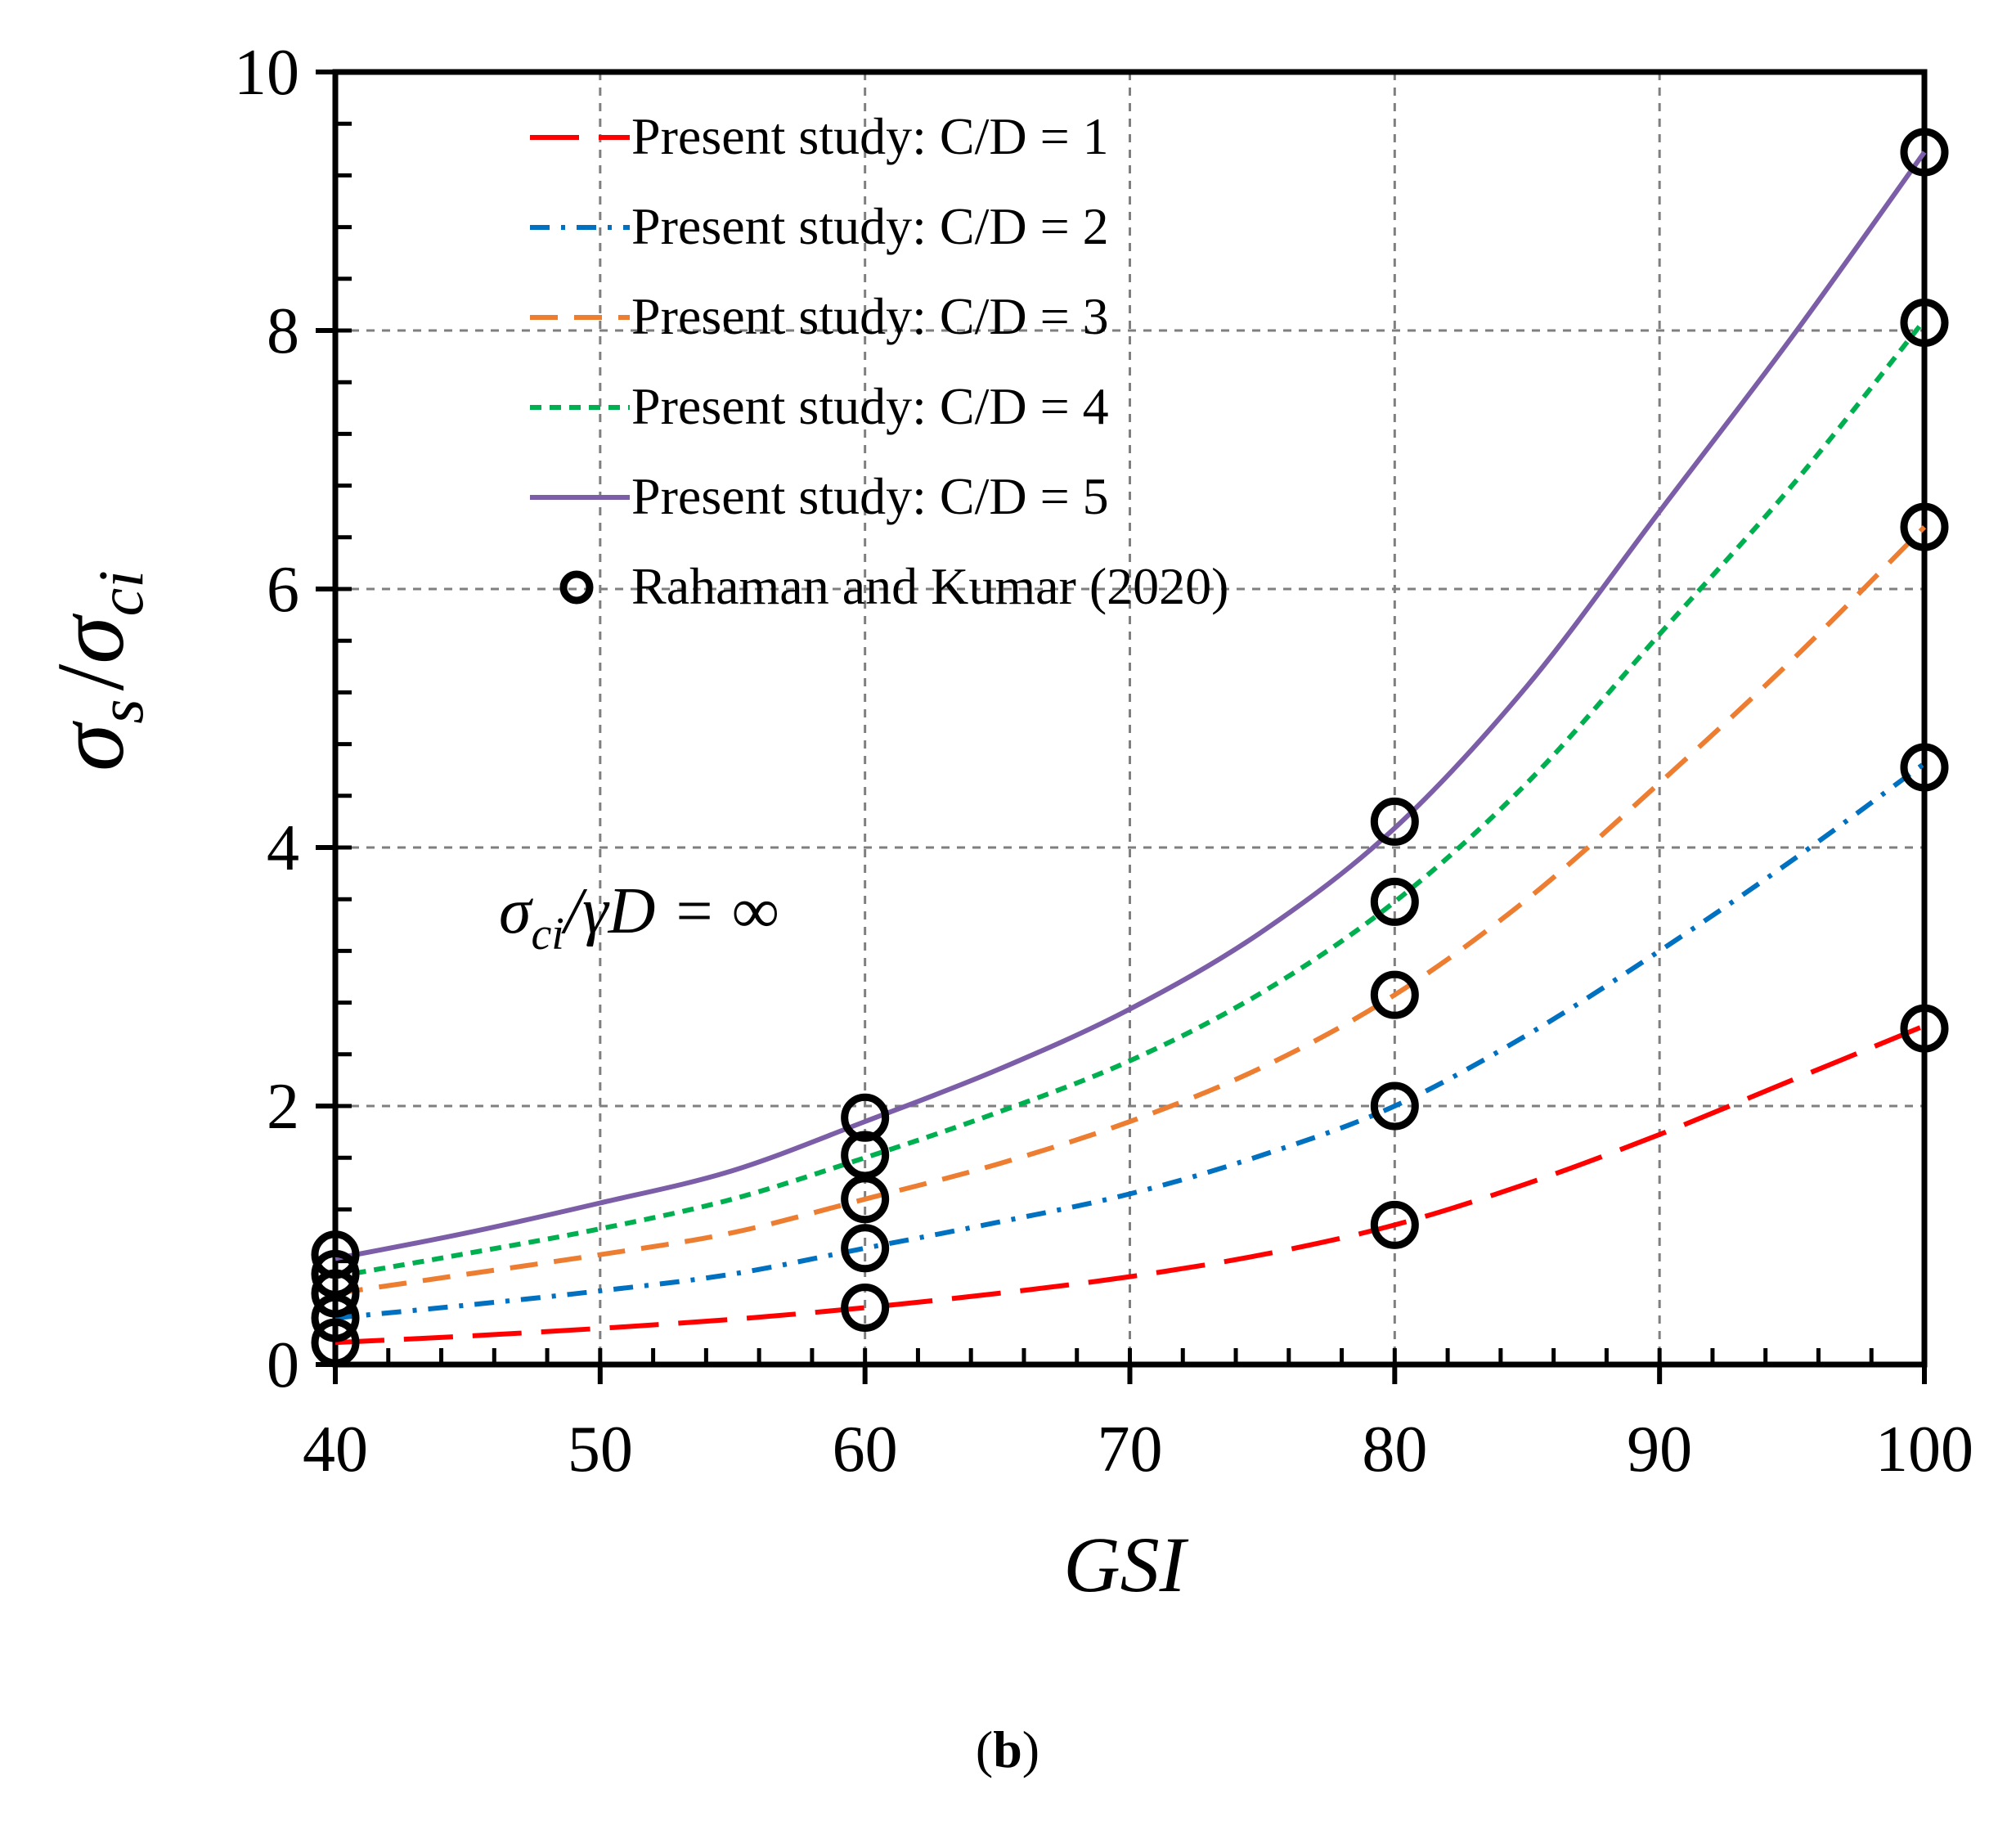 The width and height of the screenshot is (2016, 1830). Describe the element at coordinates (1125, 1564) in the screenshot. I see `x-axis-title: GSI` at that location.